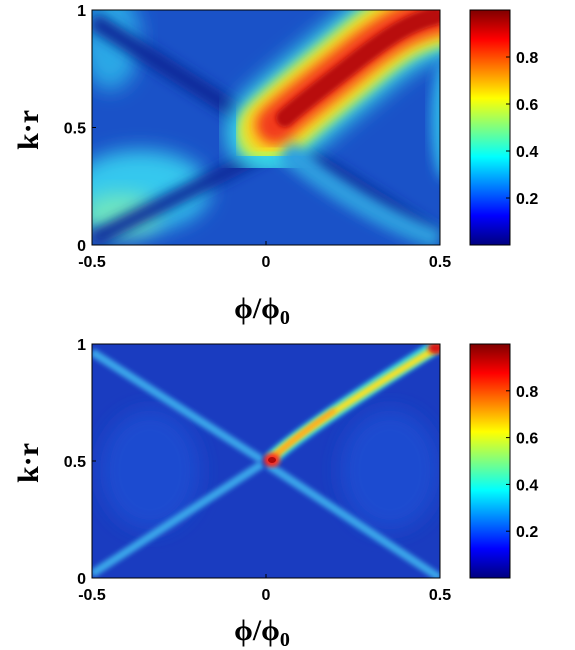 The width and height of the screenshot is (575, 650). Describe the element at coordinates (28, 130) in the screenshot. I see `ylabel-top: k·r` at that location.